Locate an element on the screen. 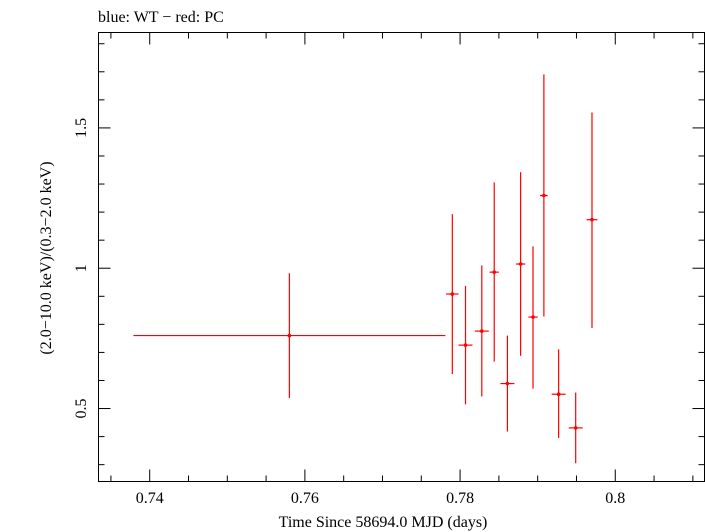  x-axis-label: Time Since 58694.0 MJD (days) is located at coordinates (383, 522).